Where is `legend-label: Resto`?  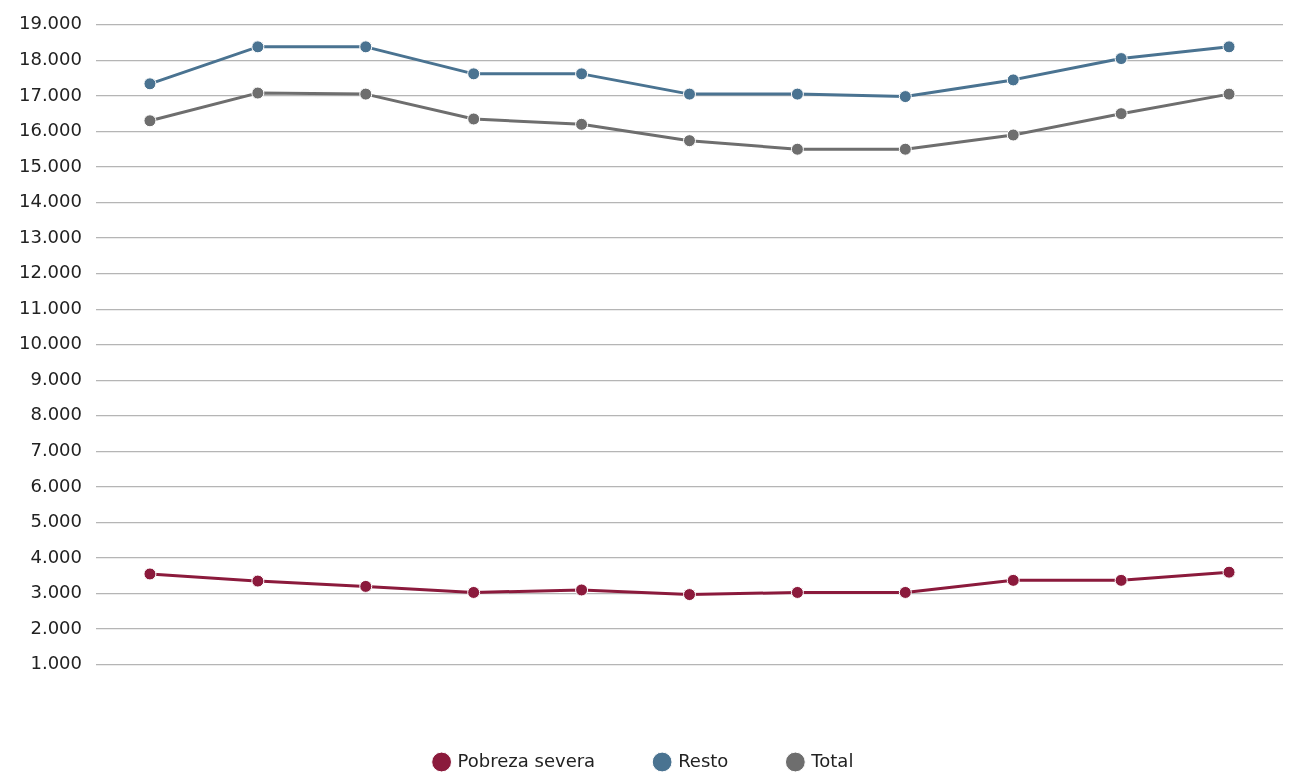
legend-label: Resto is located at coordinates (703, 760).